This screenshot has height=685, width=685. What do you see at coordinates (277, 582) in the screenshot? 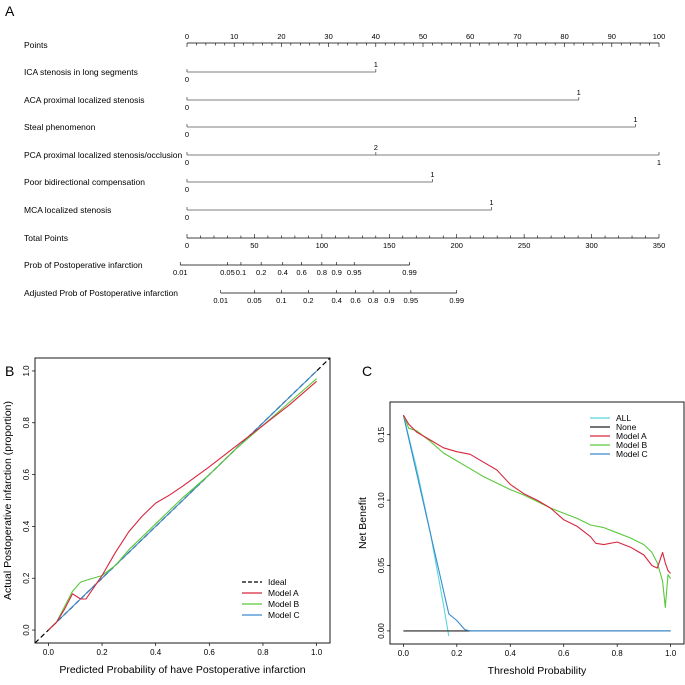
I see `legend-label: Ideal` at bounding box center [277, 582].